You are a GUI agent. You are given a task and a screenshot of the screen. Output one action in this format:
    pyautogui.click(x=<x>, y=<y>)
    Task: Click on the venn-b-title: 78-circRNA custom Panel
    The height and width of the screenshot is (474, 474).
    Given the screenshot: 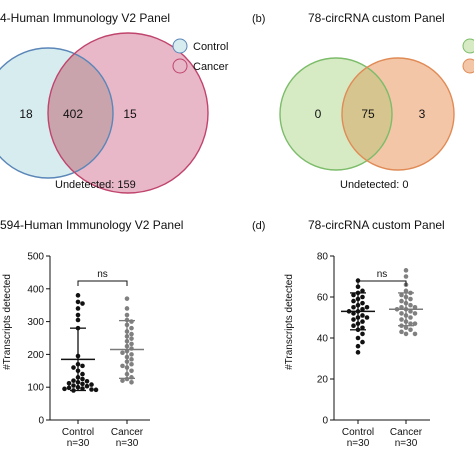 What is the action you would take?
    pyautogui.click(x=376, y=18)
    